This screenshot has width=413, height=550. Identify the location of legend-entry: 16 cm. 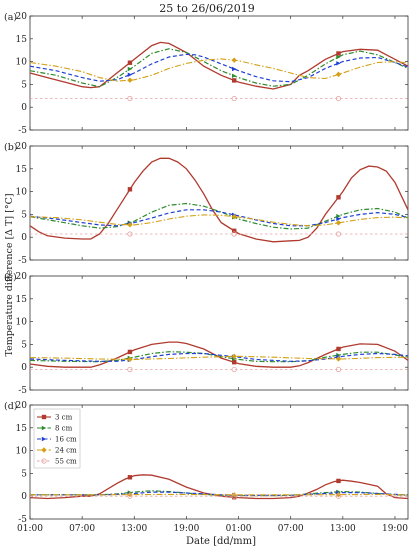
(66, 440).